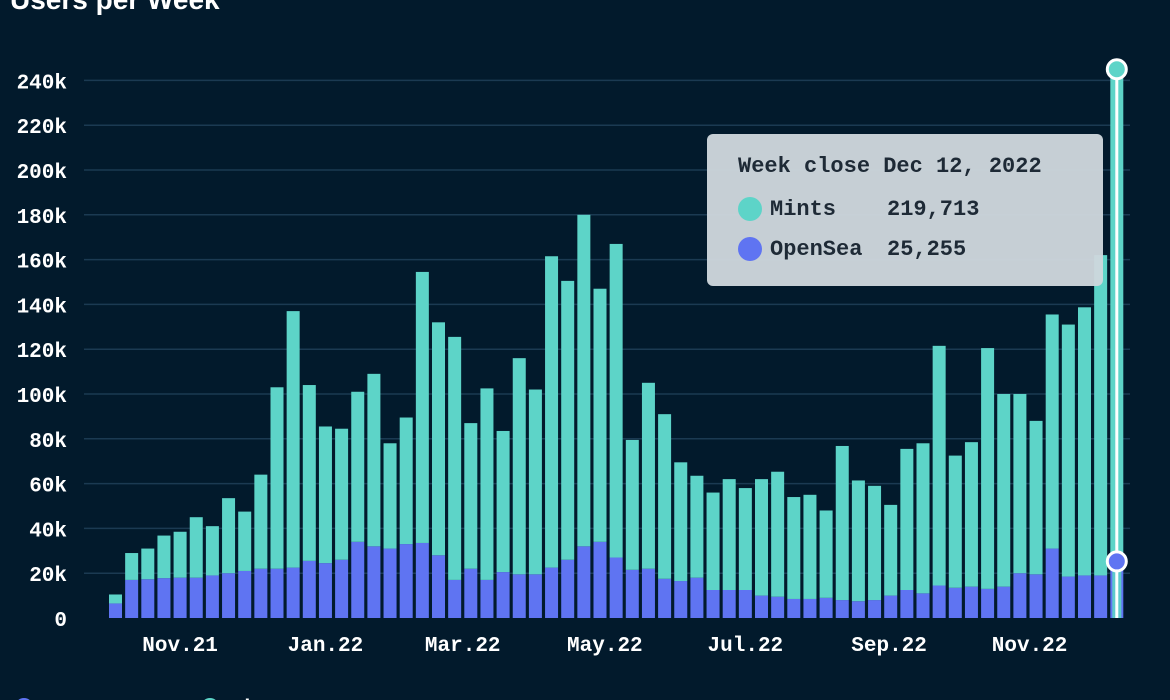 Image resolution: width=1170 pixels, height=700 pixels. I want to click on legend-label: OpenSea, so click(86, 699).